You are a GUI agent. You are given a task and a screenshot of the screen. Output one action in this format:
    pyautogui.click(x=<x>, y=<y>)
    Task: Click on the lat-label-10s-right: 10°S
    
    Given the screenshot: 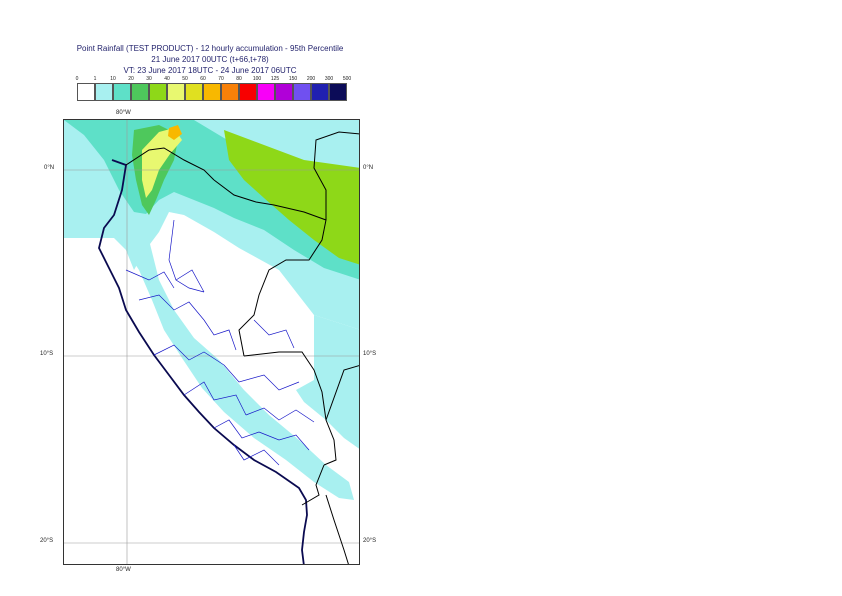 What is the action you would take?
    pyautogui.click(x=370, y=354)
    